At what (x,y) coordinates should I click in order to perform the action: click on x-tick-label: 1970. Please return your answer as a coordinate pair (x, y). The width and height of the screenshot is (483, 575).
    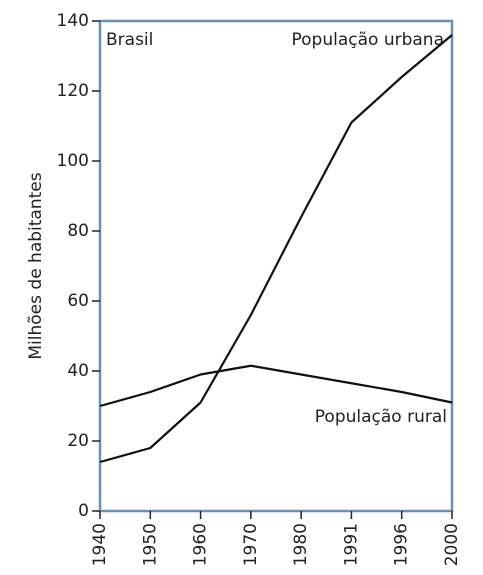
    Looking at the image, I should click on (251, 544).